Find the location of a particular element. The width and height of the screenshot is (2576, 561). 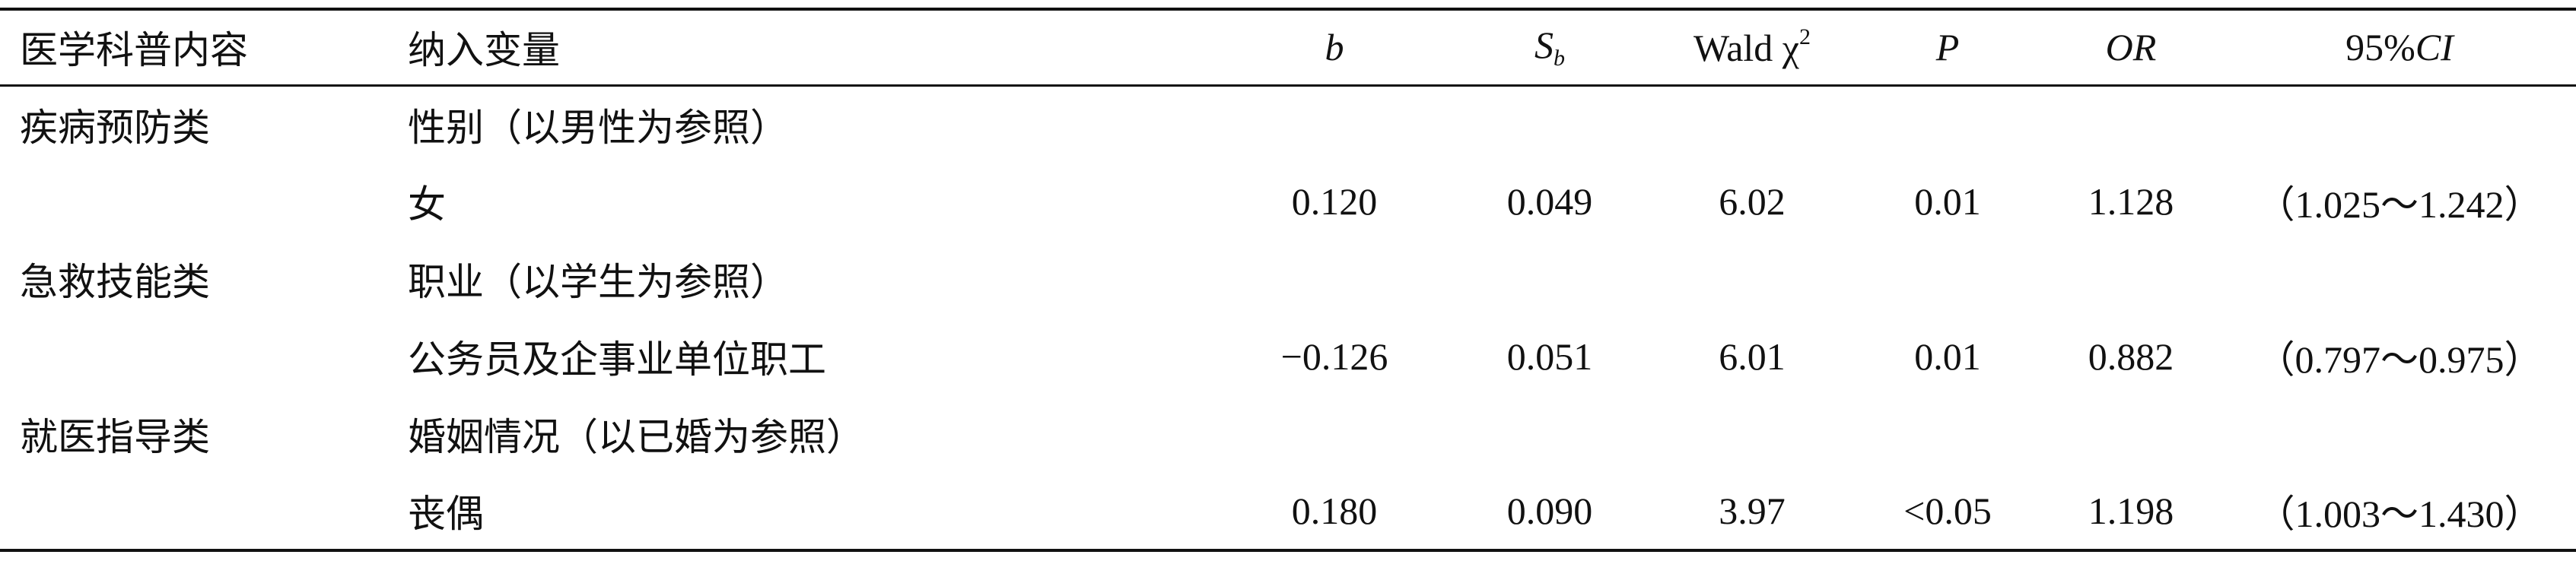

header-cell: 医学科普内容 is located at coordinates (134, 50).